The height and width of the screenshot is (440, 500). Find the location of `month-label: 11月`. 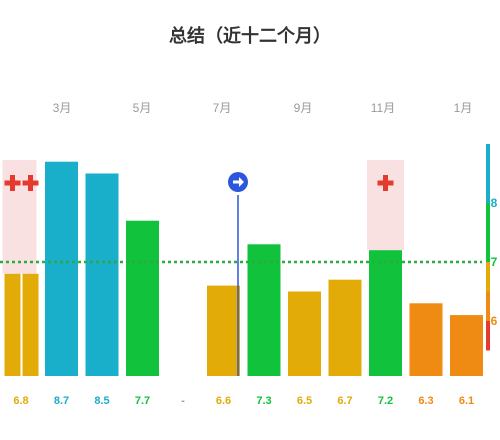

month-label: 11月 is located at coordinates (383, 108).